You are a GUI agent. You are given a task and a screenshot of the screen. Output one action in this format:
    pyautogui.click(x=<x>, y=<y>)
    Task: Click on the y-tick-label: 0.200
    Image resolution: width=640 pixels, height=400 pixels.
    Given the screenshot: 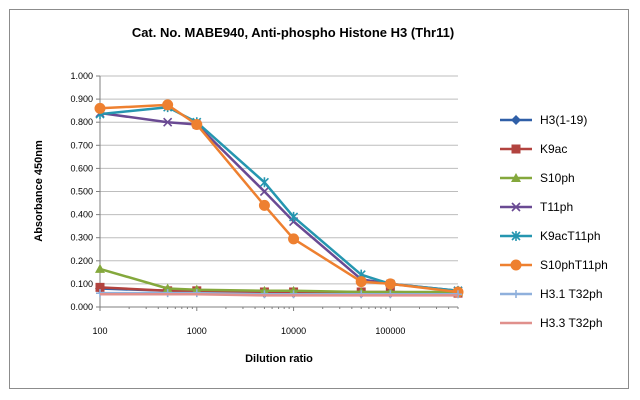 What is the action you would take?
    pyautogui.click(x=81, y=261)
    